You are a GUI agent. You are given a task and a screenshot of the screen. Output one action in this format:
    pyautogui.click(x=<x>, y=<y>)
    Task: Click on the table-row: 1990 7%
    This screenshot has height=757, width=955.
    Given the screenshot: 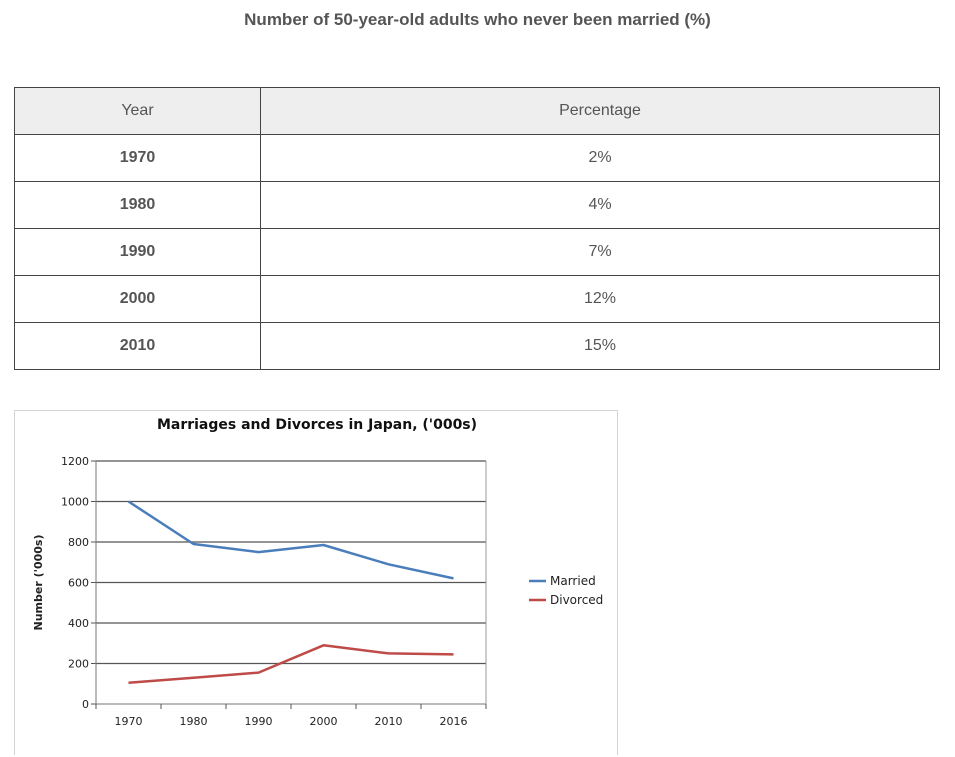 What is the action you would take?
    pyautogui.click(x=477, y=252)
    